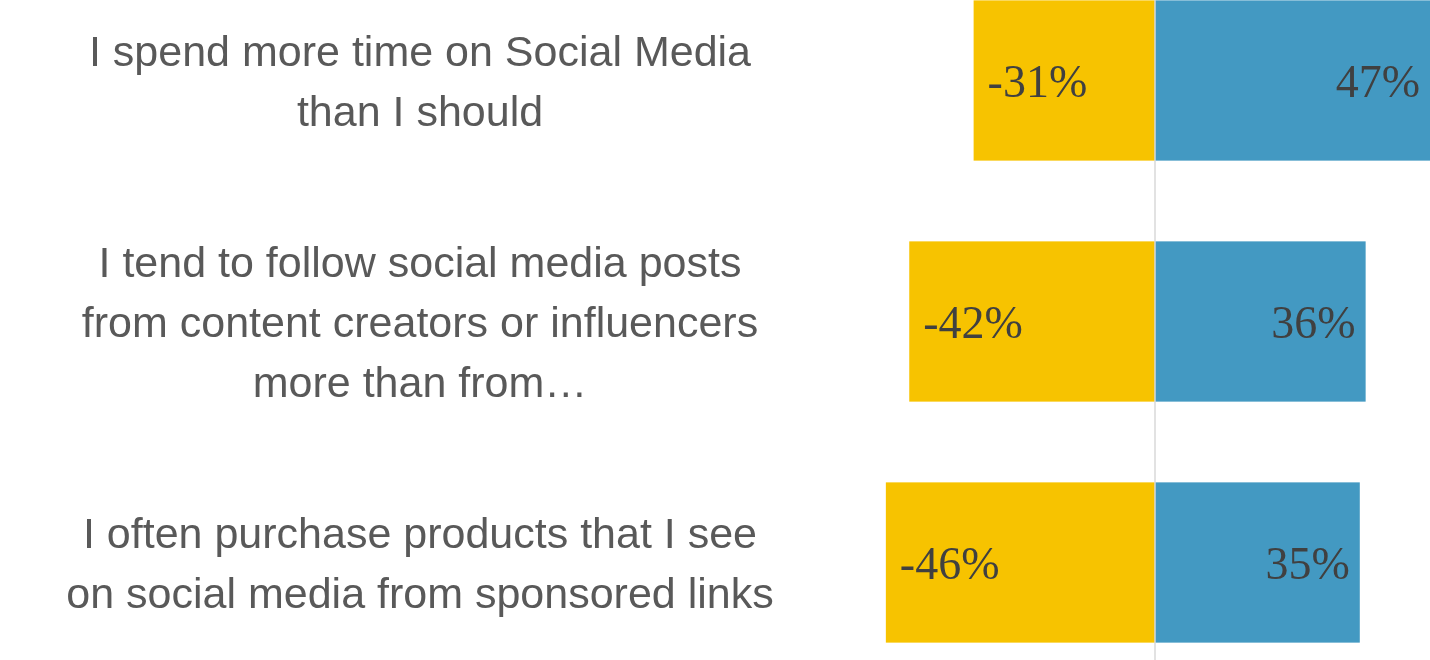 Image resolution: width=1430 pixels, height=660 pixels. I want to click on y-tick-label: I often purchase products that I see on social media from sponsored links, so click(420, 562).